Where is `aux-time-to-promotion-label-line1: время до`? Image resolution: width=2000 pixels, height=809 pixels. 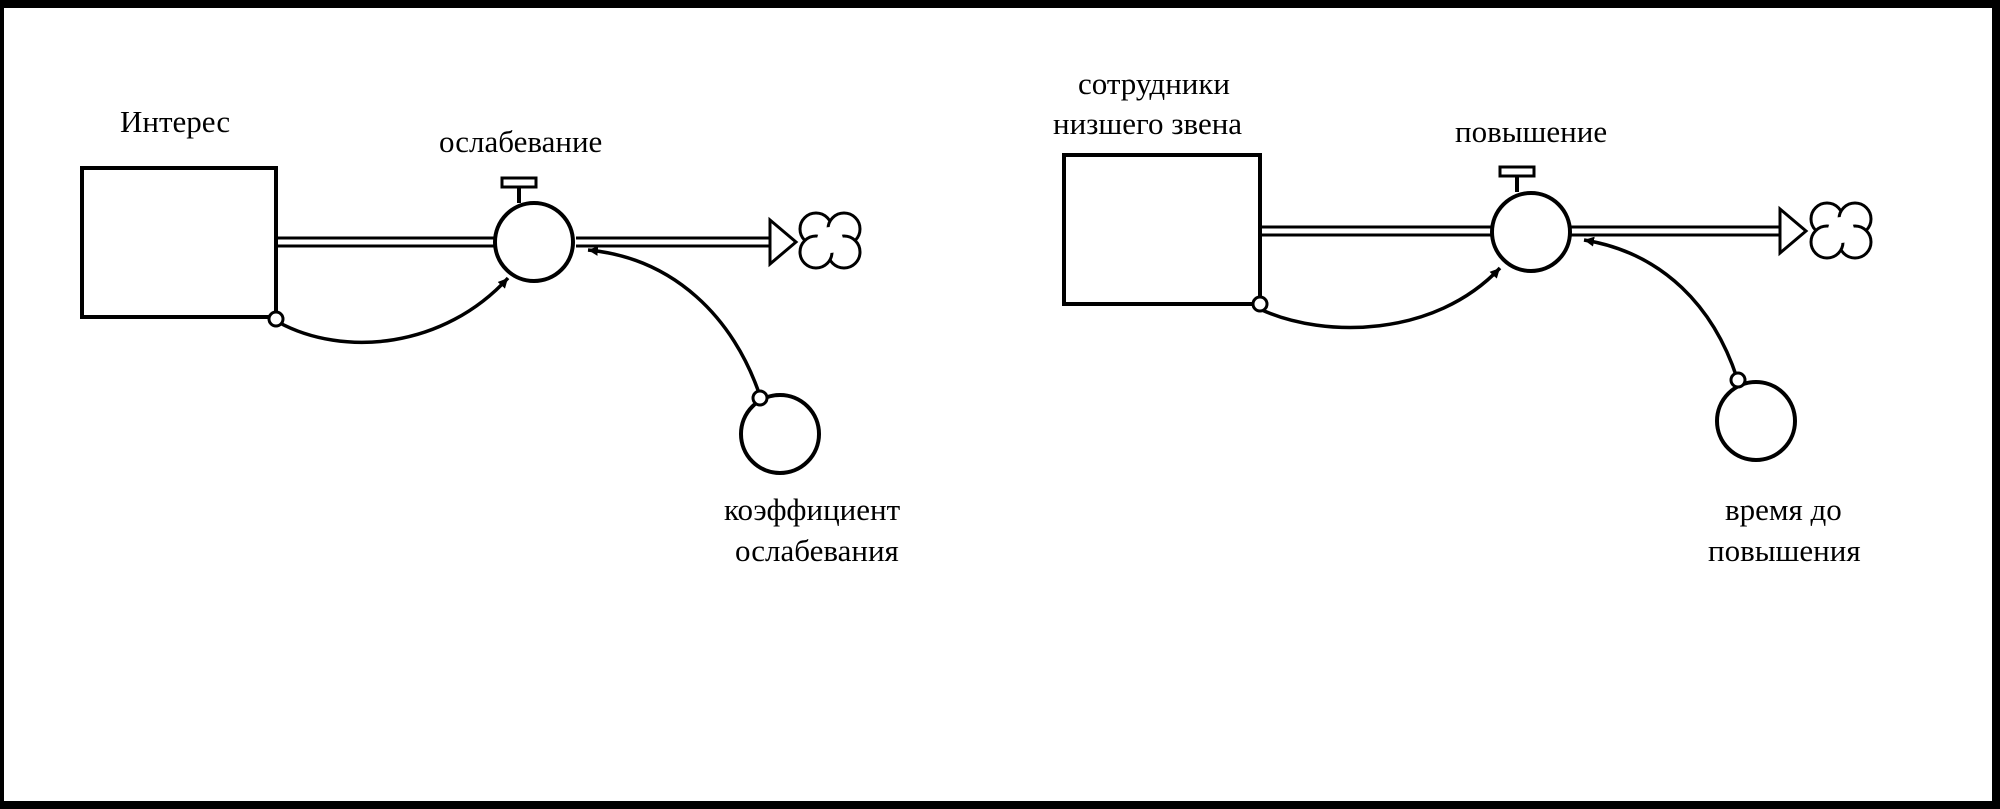 aux-time-to-promotion-label-line1: время до is located at coordinates (1783, 509).